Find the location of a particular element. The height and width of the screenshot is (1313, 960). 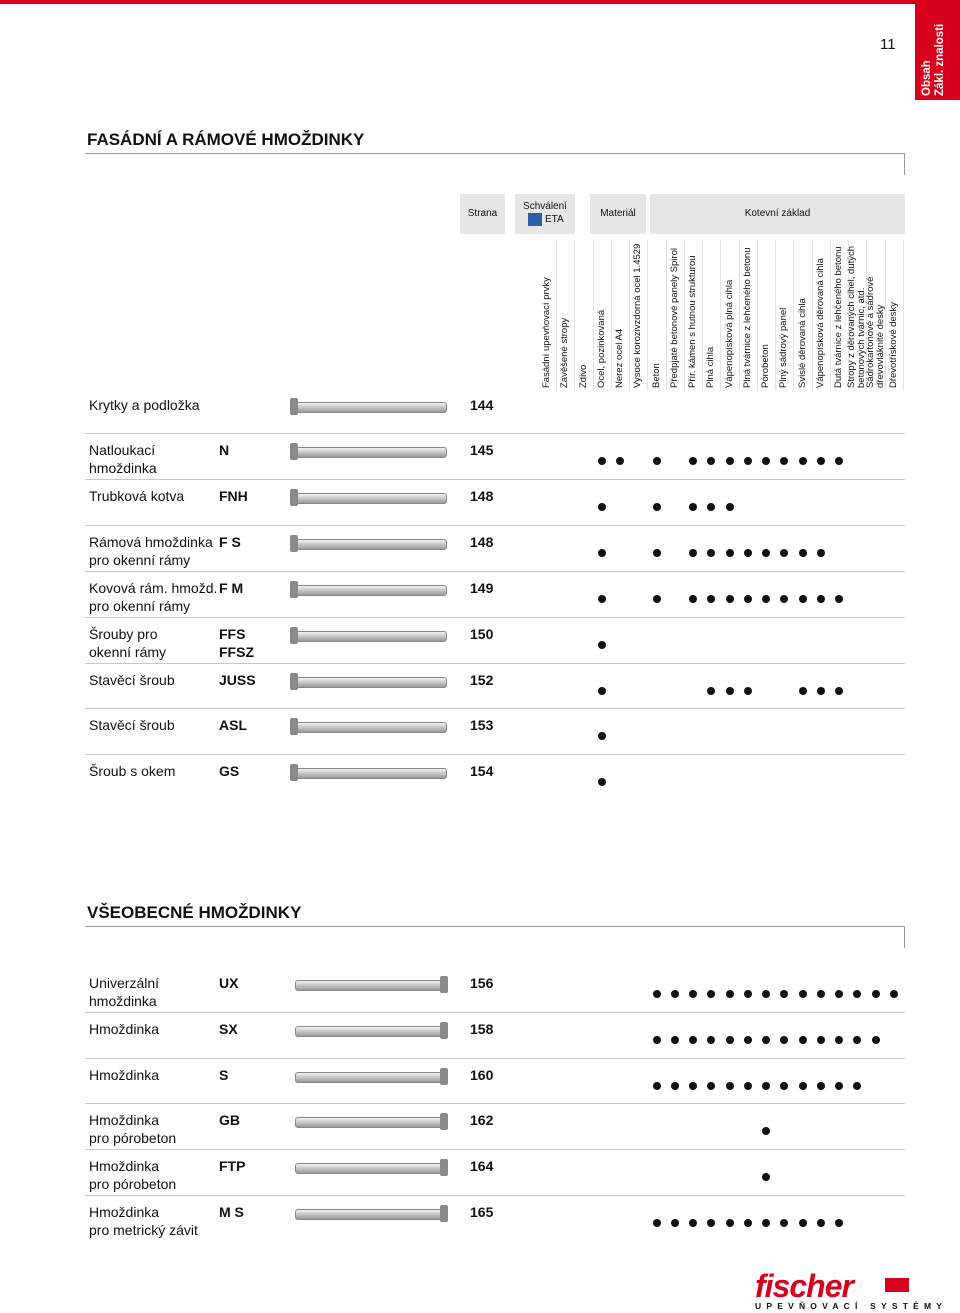

row-name: pro pórobeton is located at coordinates (133, 1184).